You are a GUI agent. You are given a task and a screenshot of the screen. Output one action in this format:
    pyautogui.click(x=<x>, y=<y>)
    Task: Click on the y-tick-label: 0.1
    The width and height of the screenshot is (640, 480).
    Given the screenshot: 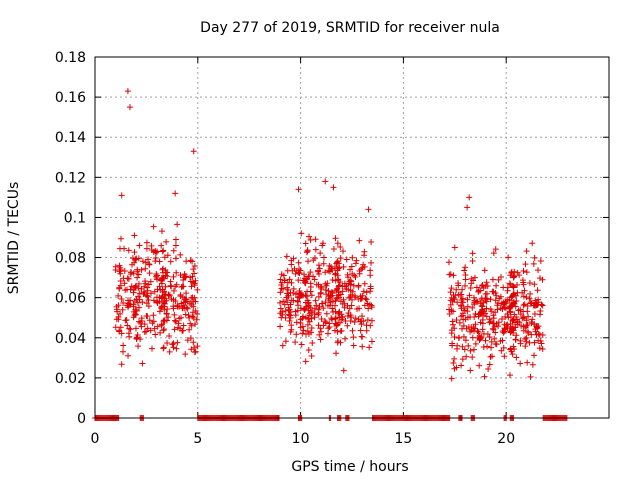 What is the action you would take?
    pyautogui.click(x=75, y=218)
    